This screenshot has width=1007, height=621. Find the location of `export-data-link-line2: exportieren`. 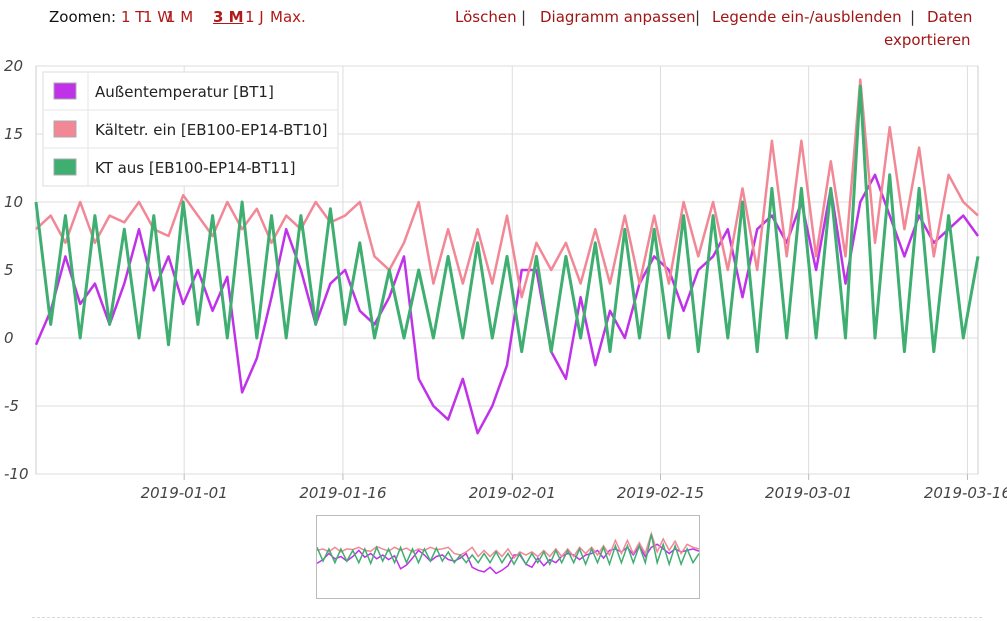

export-data-link-line2: exportieren is located at coordinates (927, 40).